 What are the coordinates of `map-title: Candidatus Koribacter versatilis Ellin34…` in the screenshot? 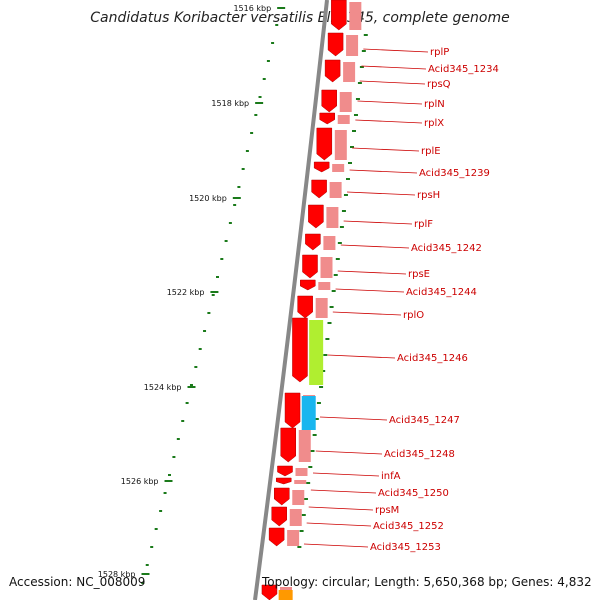 It's located at (300, 18).